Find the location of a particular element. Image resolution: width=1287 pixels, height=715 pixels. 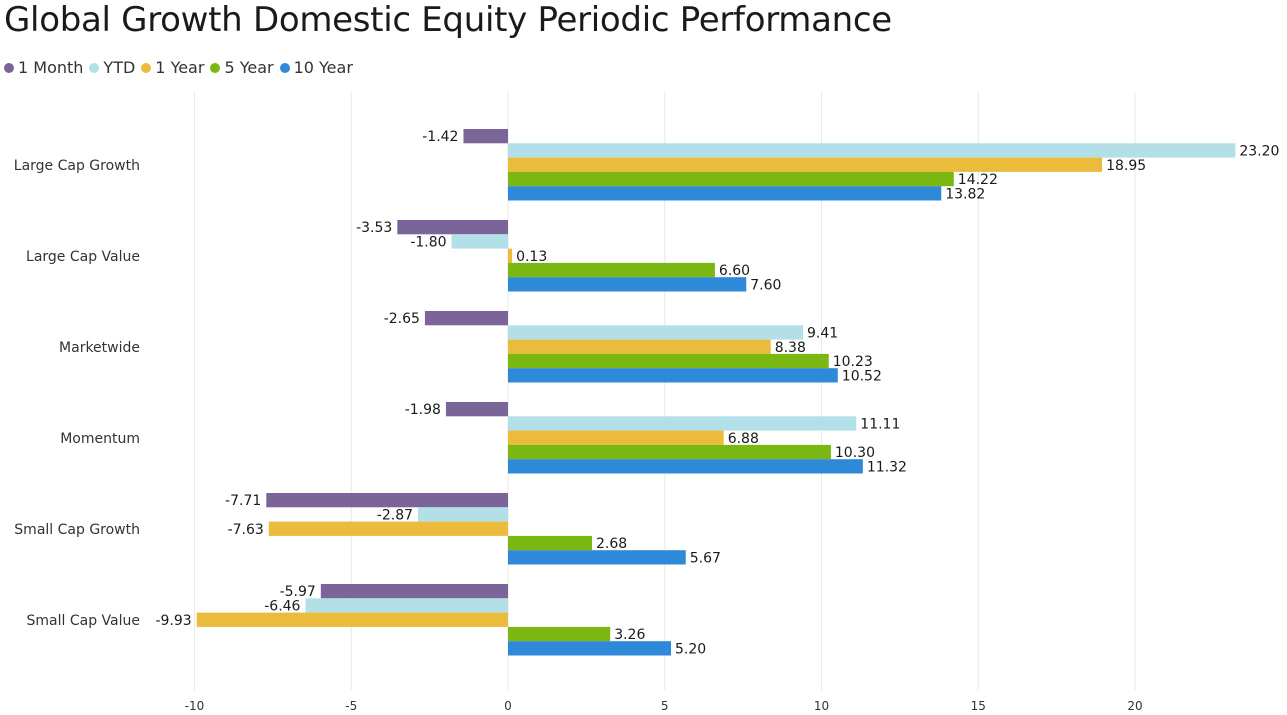

category-label-large-cap-growth: Large Cap Growth is located at coordinates (77, 166).